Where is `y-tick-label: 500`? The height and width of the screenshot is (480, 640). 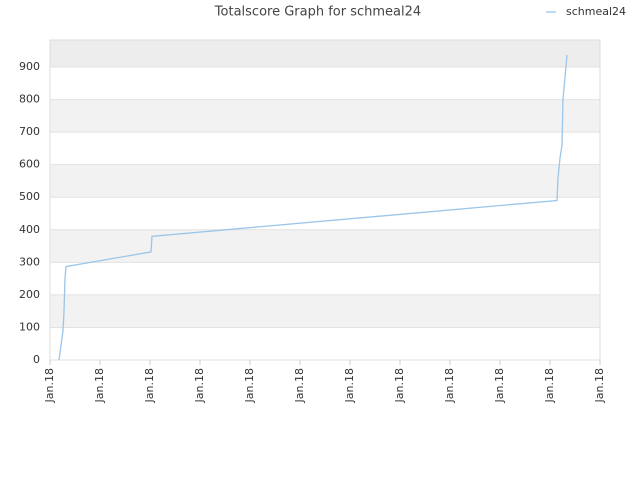
y-tick-label: 500 is located at coordinates (29, 196).